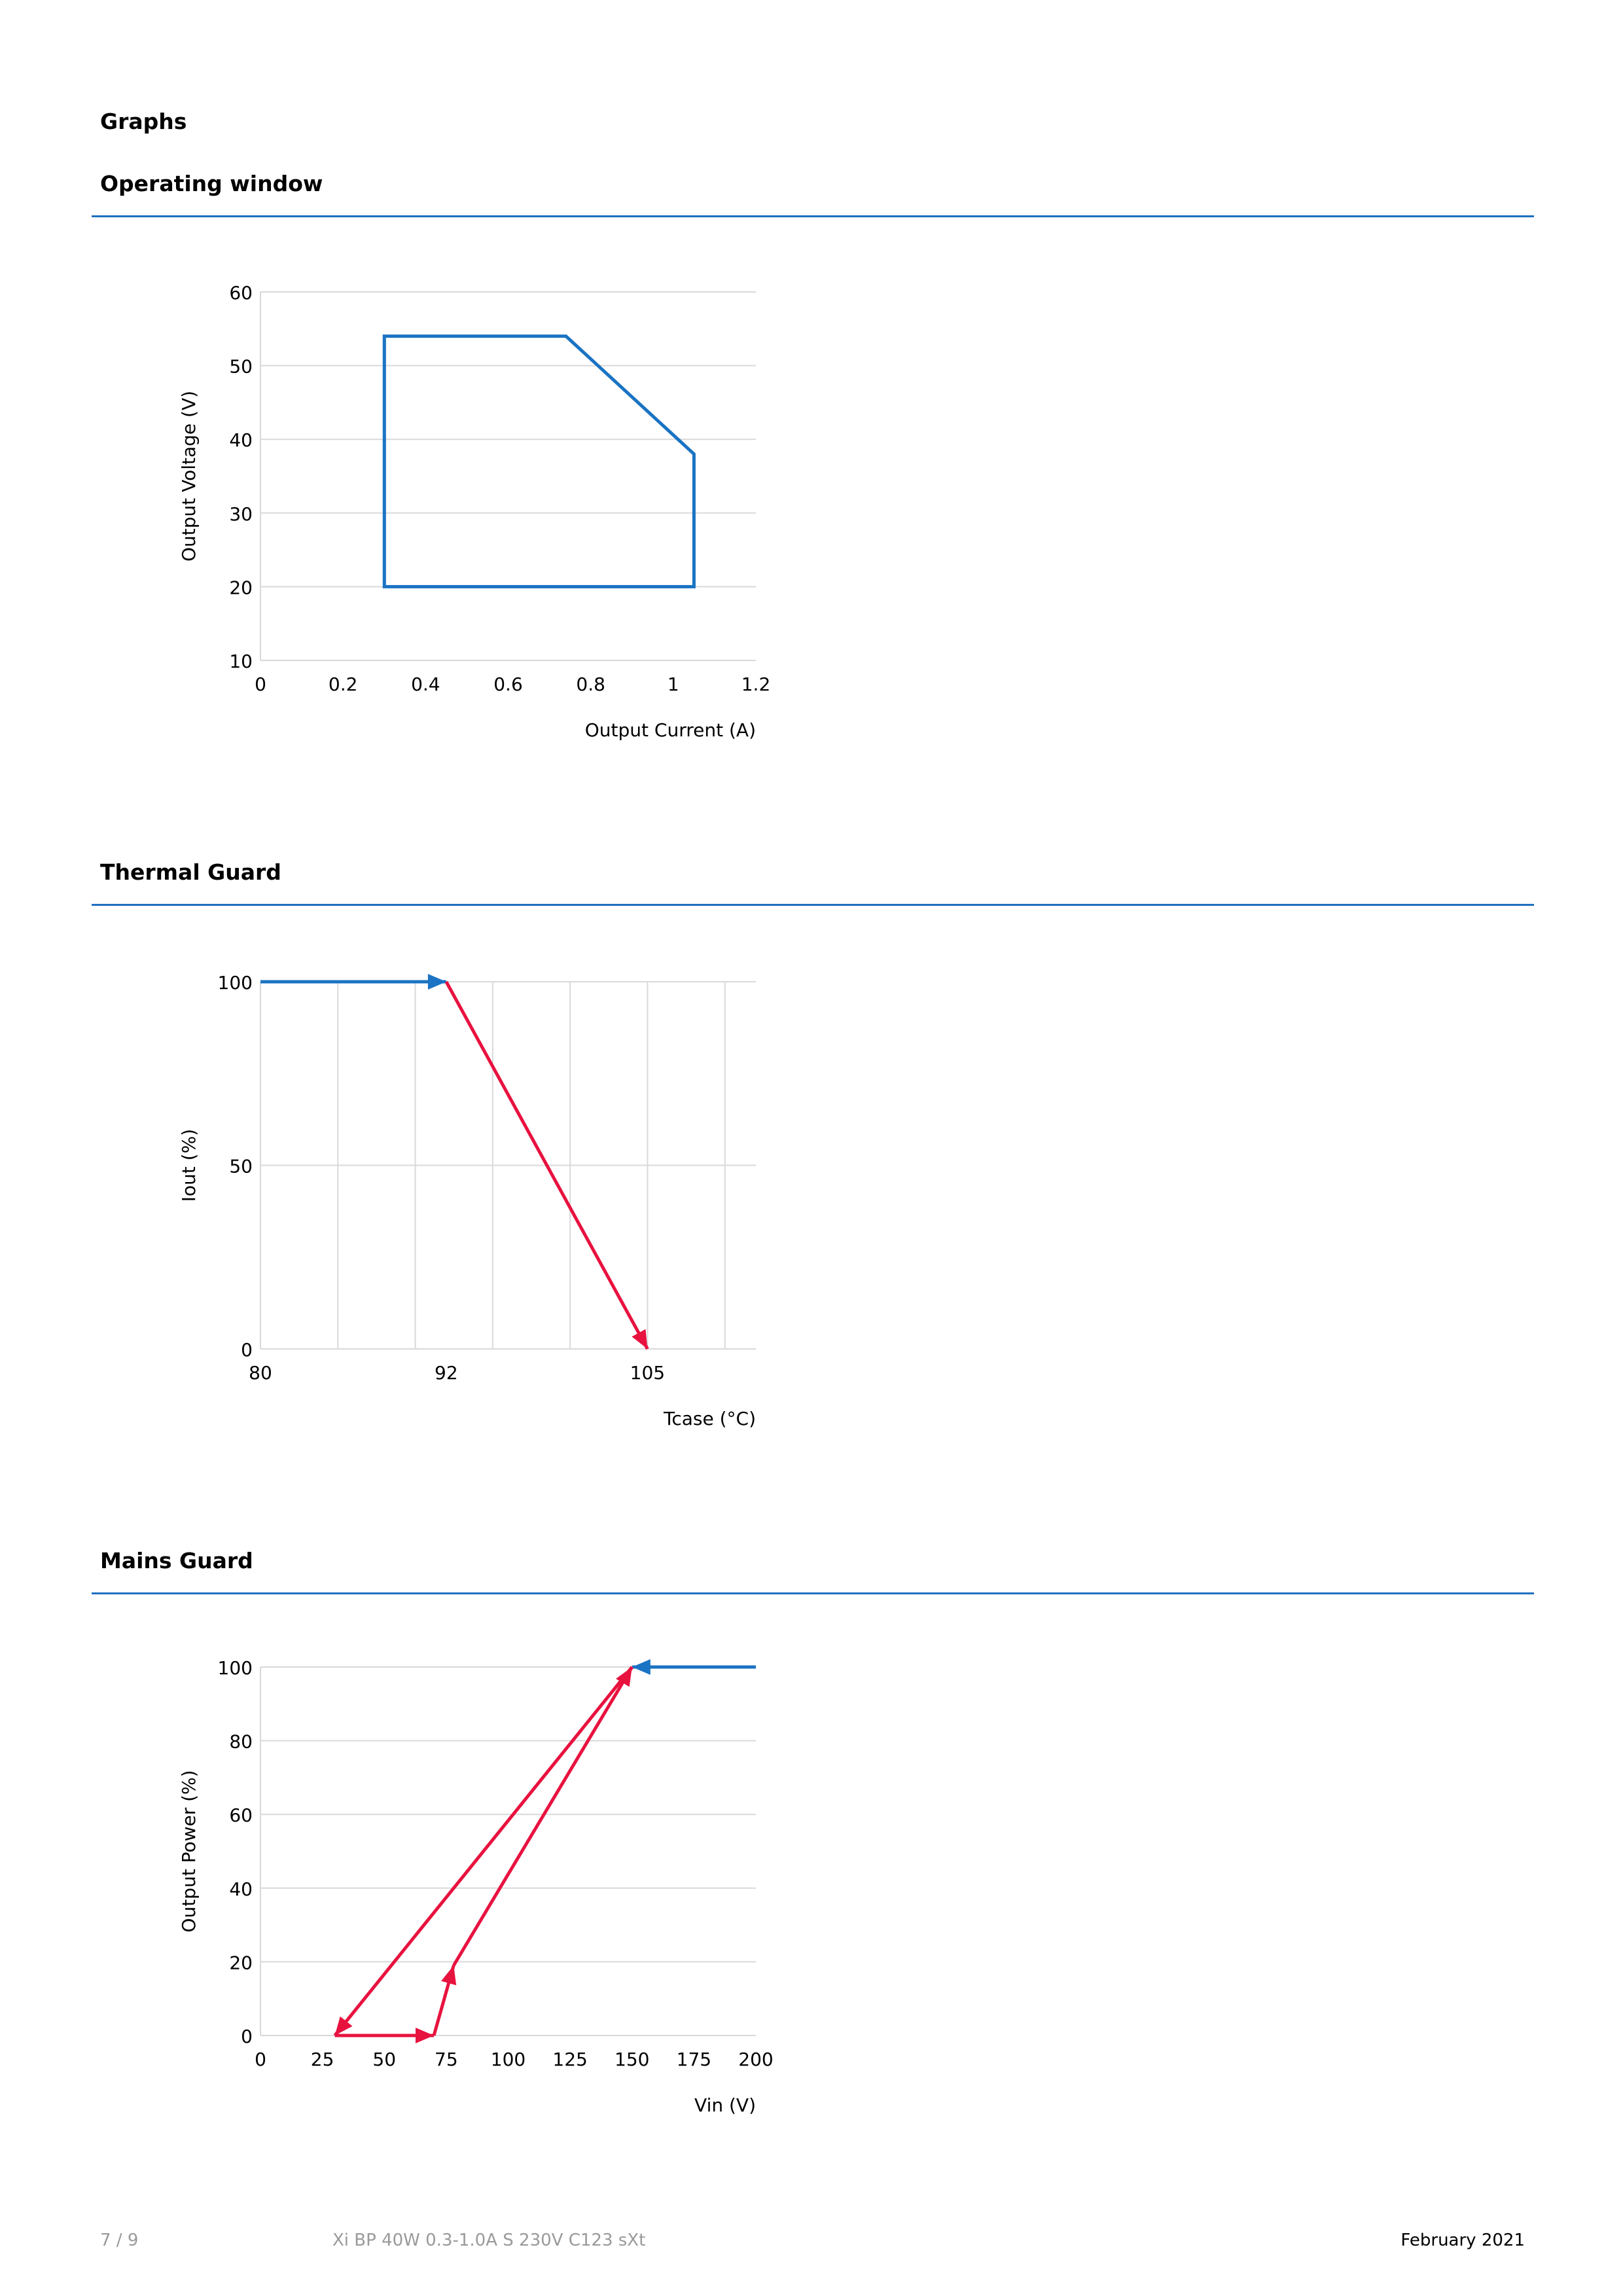 The image size is (1623, 2296). Describe the element at coordinates (694, 2059) in the screenshot. I see `x-tick-label: 175` at that location.